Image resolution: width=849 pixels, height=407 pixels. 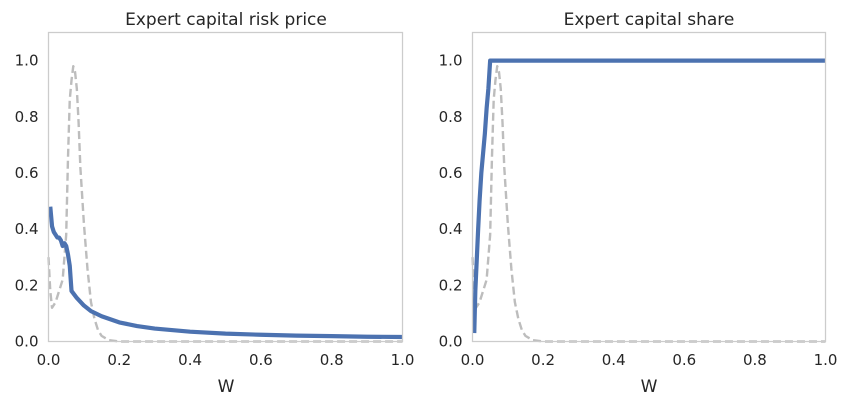 I want to click on series-line-main, so click(x=225, y=273).